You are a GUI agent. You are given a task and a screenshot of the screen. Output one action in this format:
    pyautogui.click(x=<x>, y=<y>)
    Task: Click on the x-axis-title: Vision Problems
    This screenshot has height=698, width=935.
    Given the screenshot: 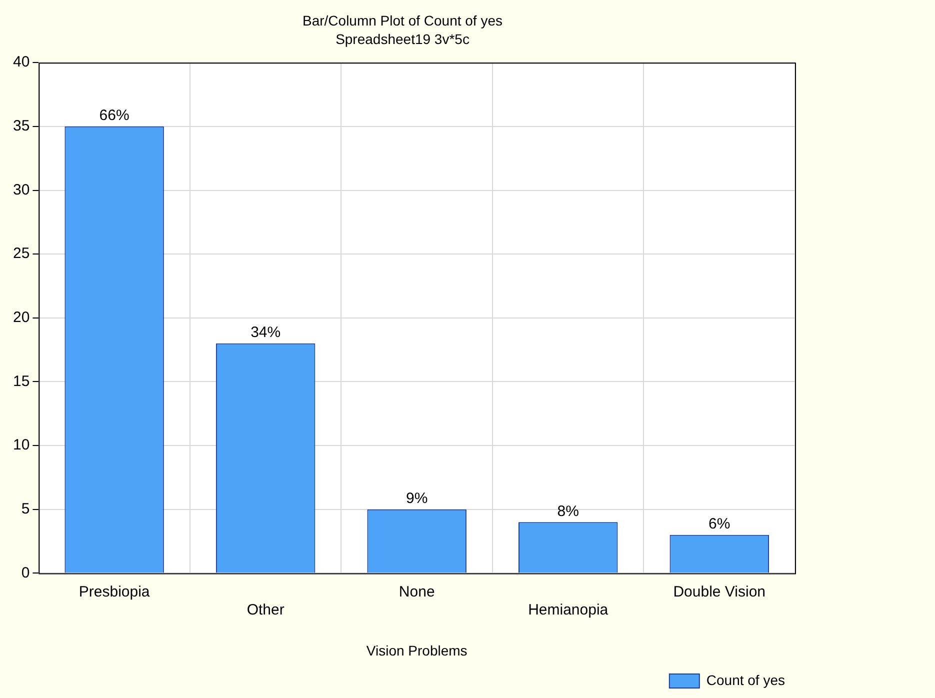 What is the action you would take?
    pyautogui.click(x=417, y=650)
    